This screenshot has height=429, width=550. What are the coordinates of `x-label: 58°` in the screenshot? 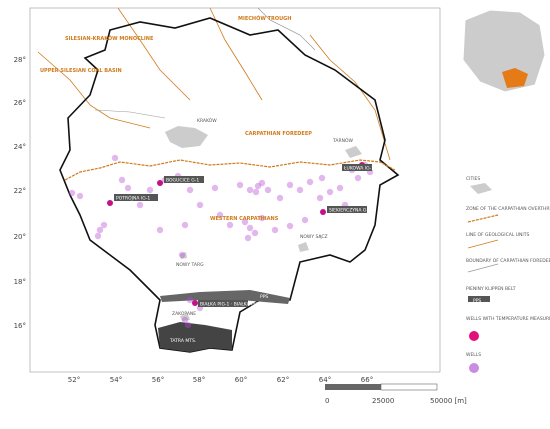 It's located at (199, 380).